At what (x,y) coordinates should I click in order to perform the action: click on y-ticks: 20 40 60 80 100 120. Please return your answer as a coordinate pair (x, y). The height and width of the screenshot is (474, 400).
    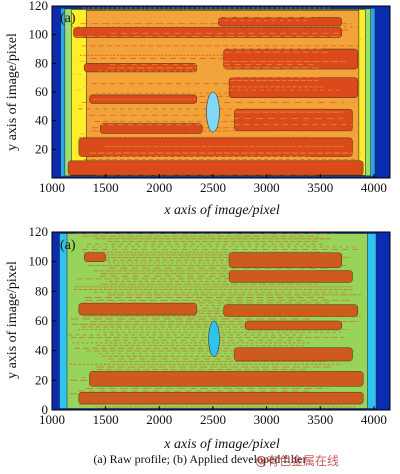
    Looking at the image, I should click on (42, 78).